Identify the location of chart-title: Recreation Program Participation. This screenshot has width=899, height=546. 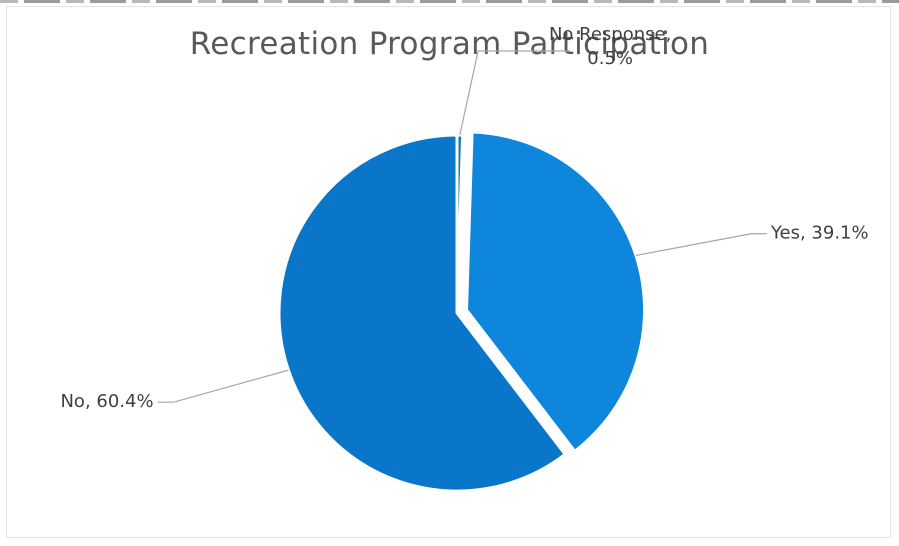
(449, 44).